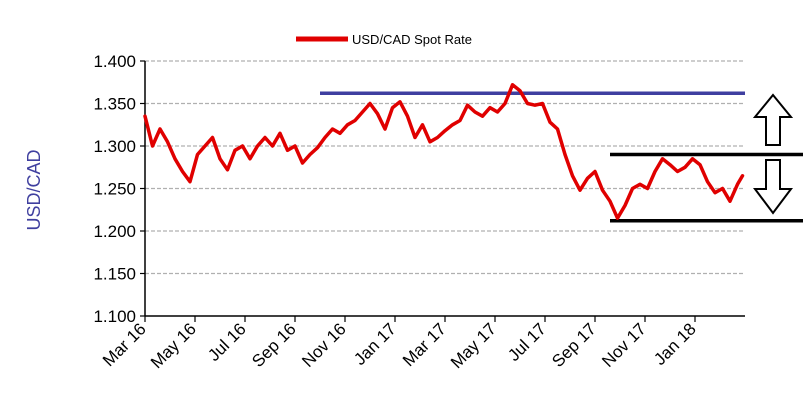 The height and width of the screenshot is (412, 803). I want to click on x-tick-label: Nov 17, so click(624, 345).